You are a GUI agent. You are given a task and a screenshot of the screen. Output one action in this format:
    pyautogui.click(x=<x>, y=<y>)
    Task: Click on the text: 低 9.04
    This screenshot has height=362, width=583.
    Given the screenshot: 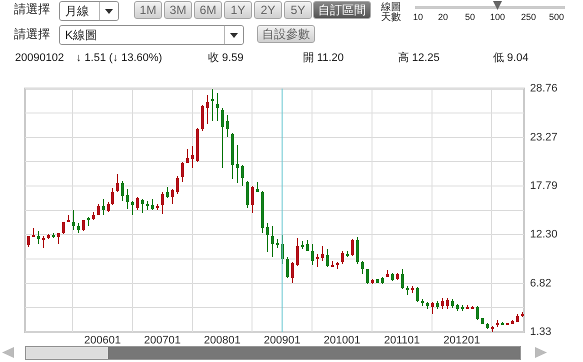 What is the action you would take?
    pyautogui.click(x=510, y=58)
    